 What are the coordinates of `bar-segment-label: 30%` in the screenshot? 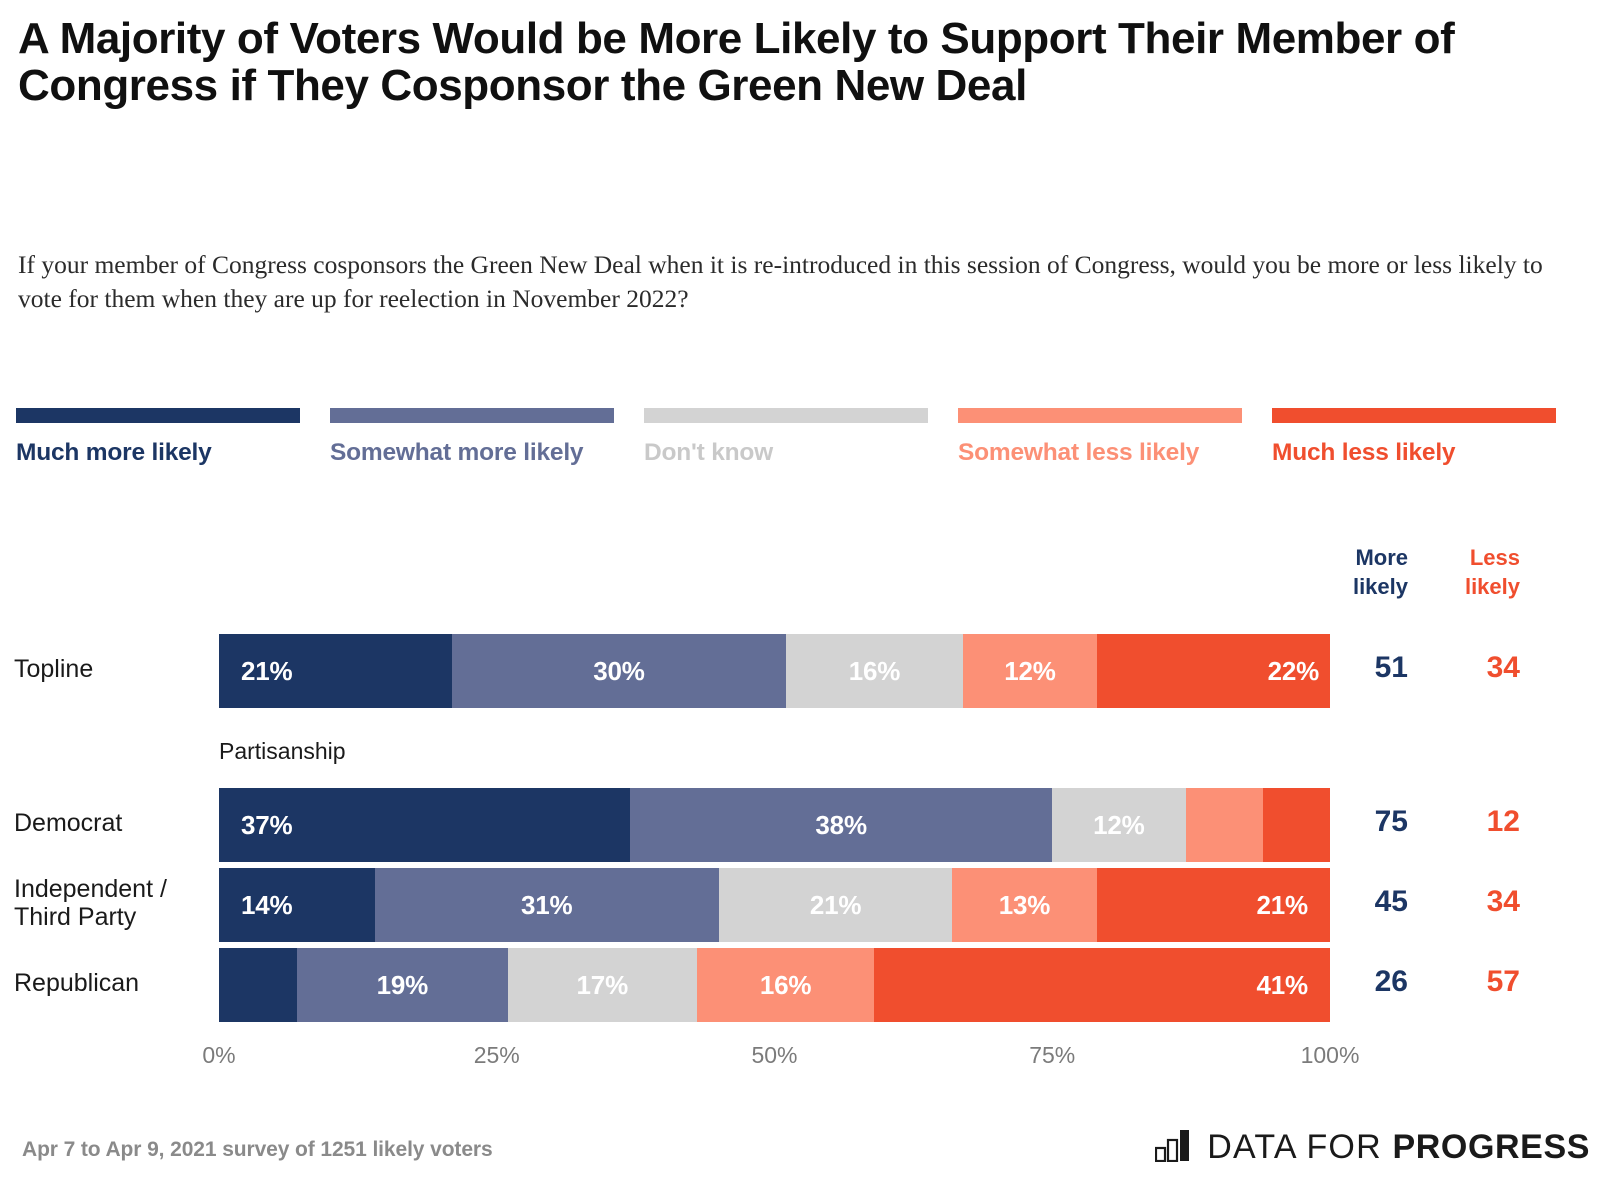 It's located at (619, 670).